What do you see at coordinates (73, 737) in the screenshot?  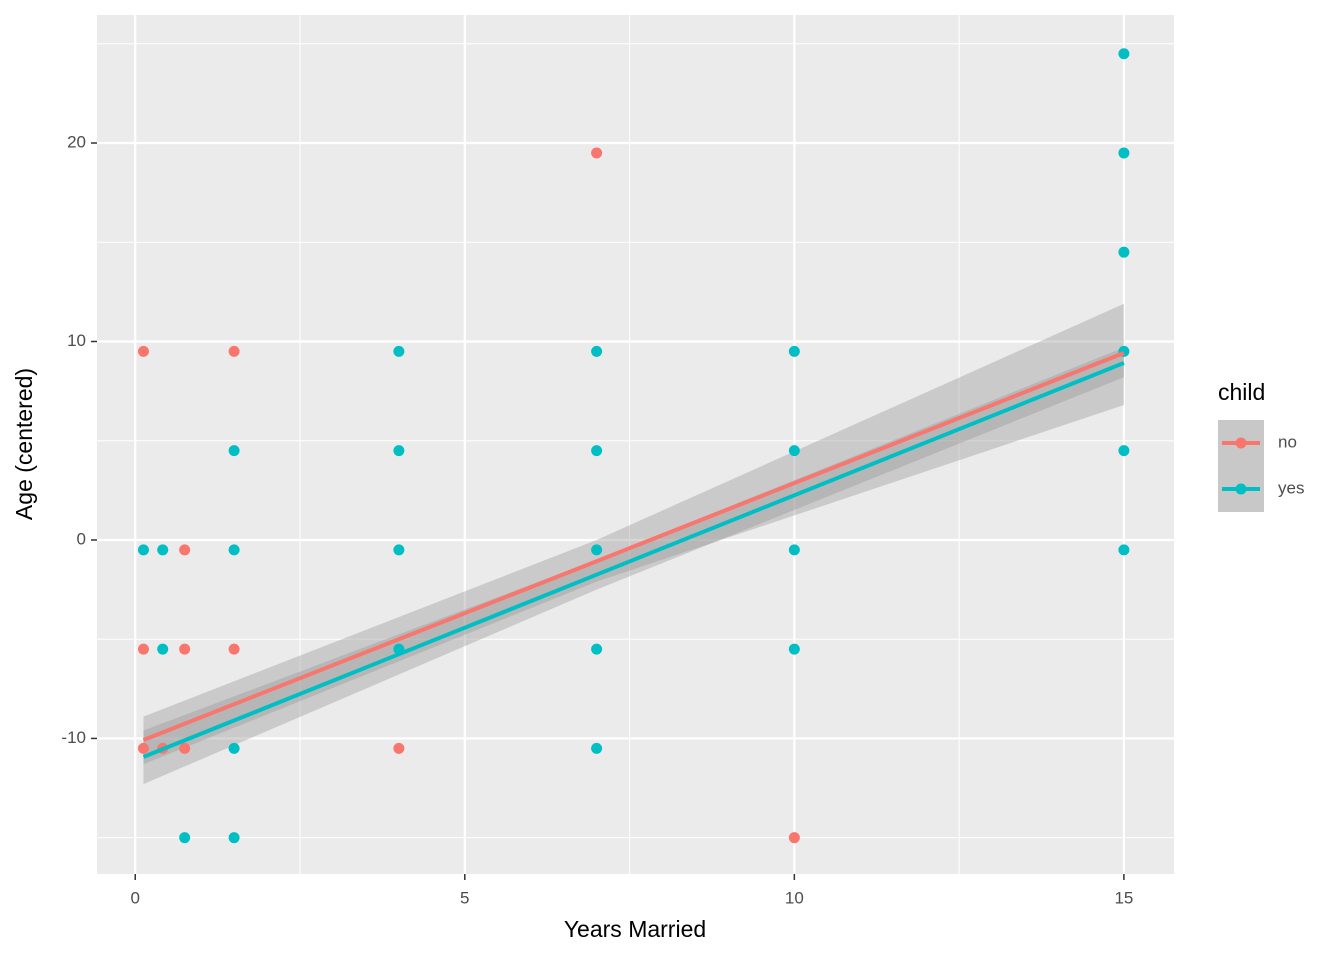 I see `y-tick-label: -10` at bounding box center [73, 737].